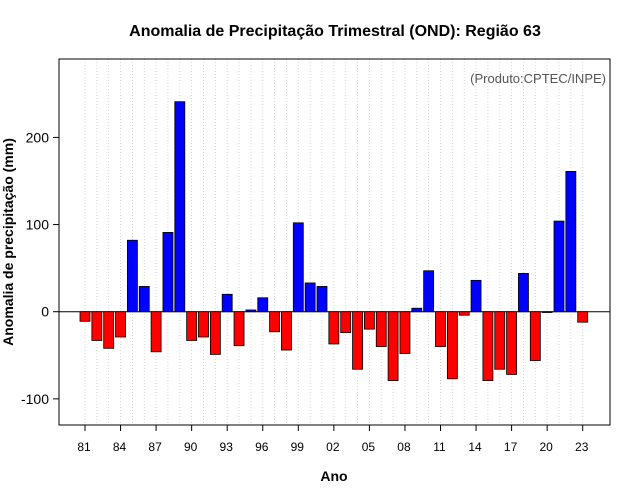 This screenshot has width=640, height=500. I want to click on bar-1981, so click(85, 316).